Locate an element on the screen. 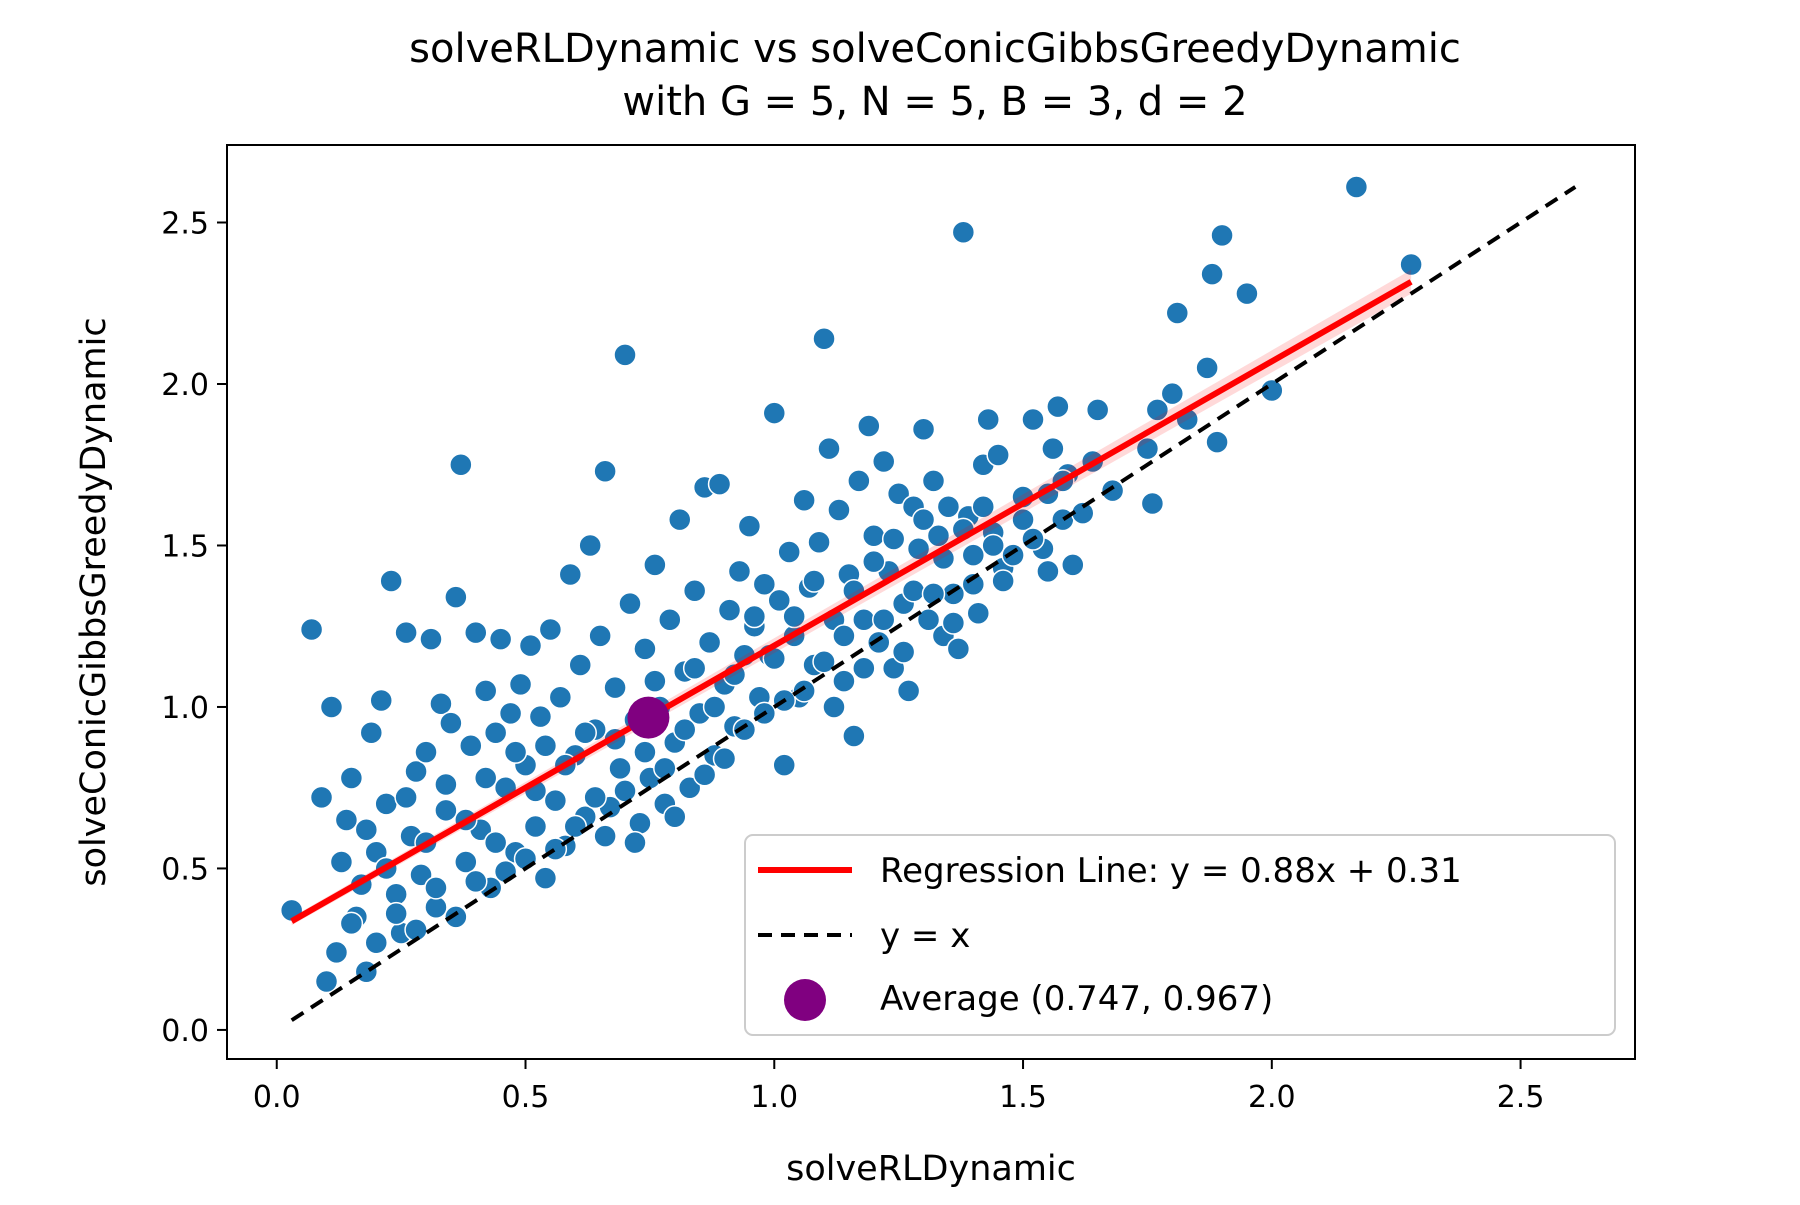 The width and height of the screenshot is (1800, 1205). y-tick-label: 1.0 is located at coordinates (185, 708).